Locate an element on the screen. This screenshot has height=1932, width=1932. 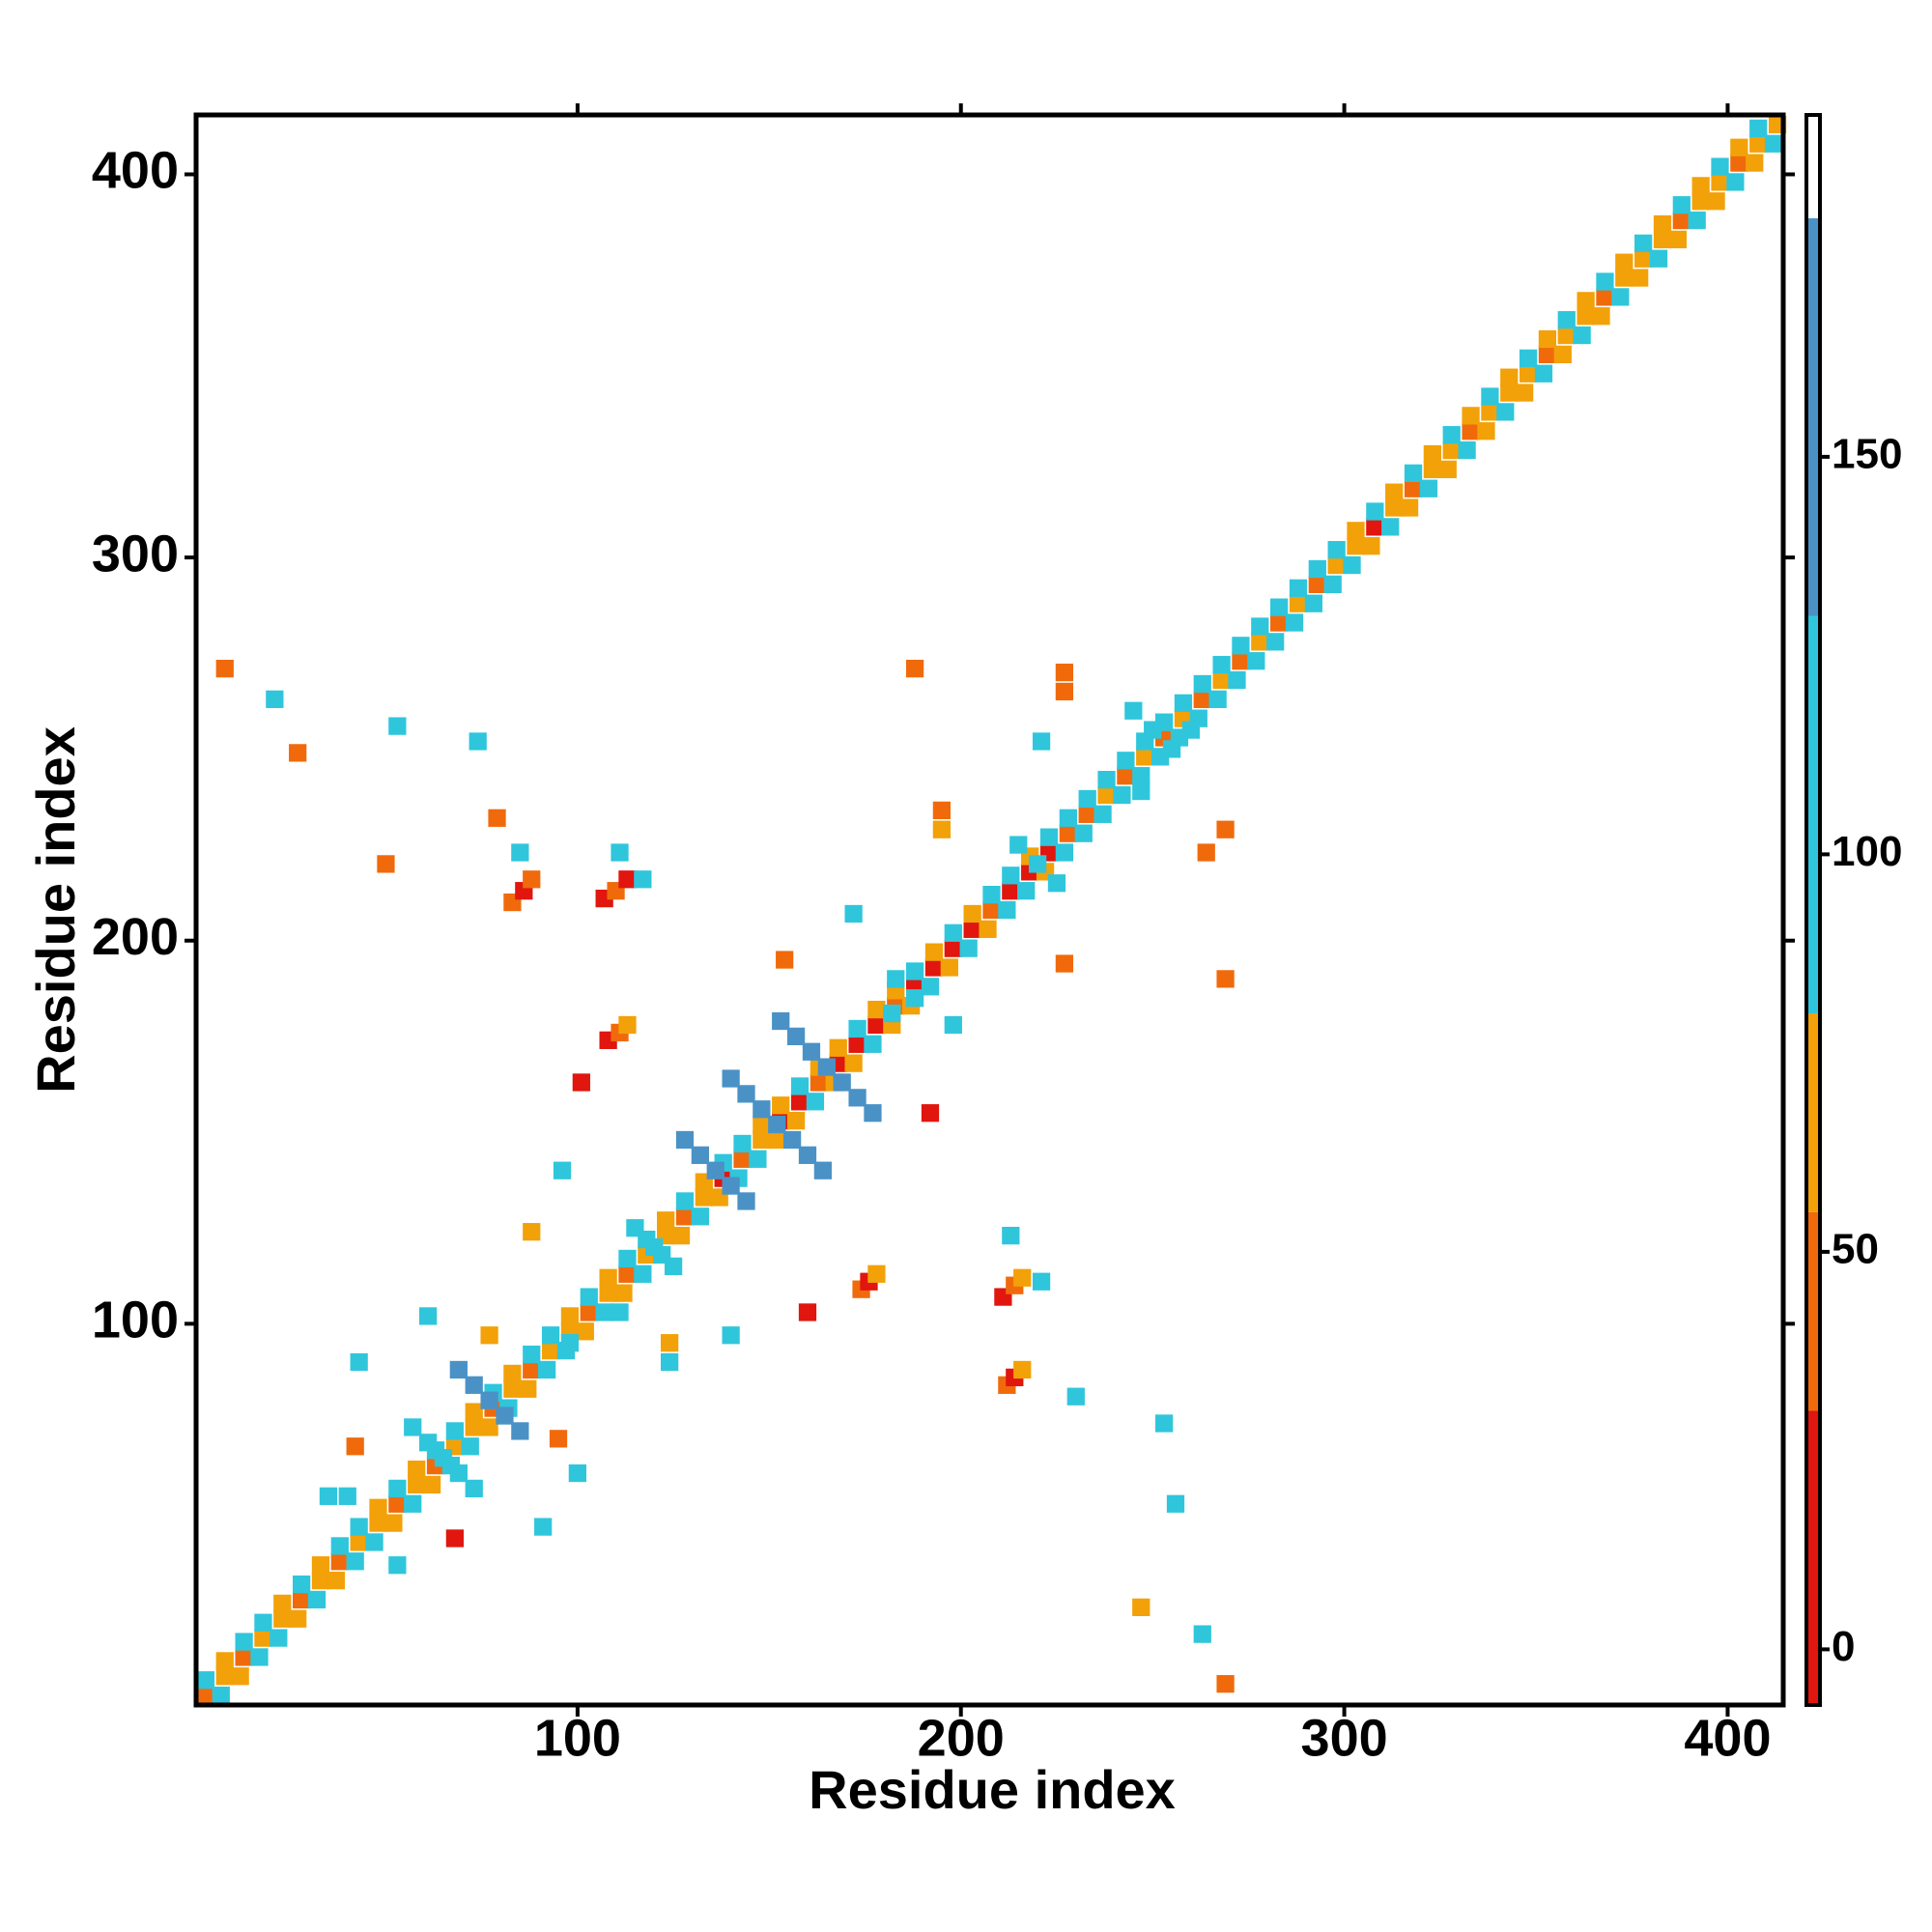
colorbar-frame is located at coordinates (1813, 910).